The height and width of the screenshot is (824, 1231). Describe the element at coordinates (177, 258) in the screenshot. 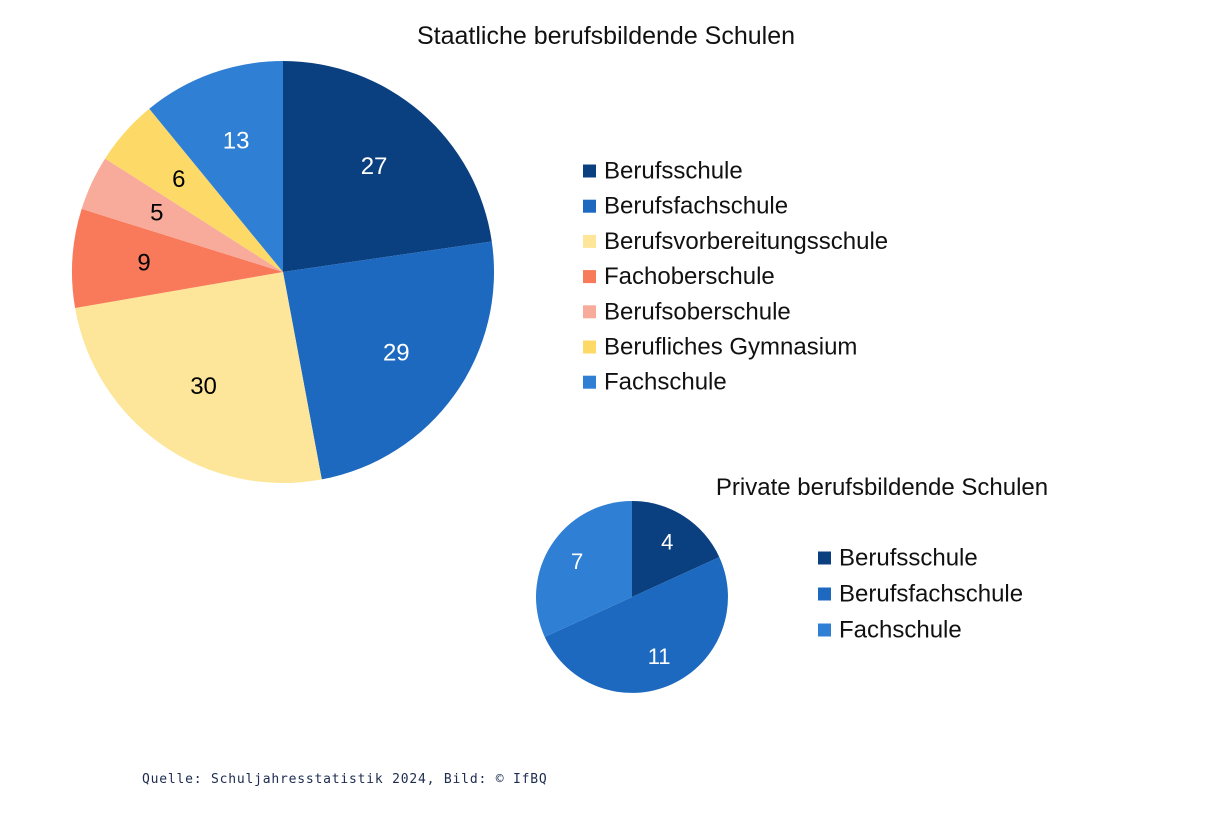

I see `pie-slice-fachoberschule` at that location.